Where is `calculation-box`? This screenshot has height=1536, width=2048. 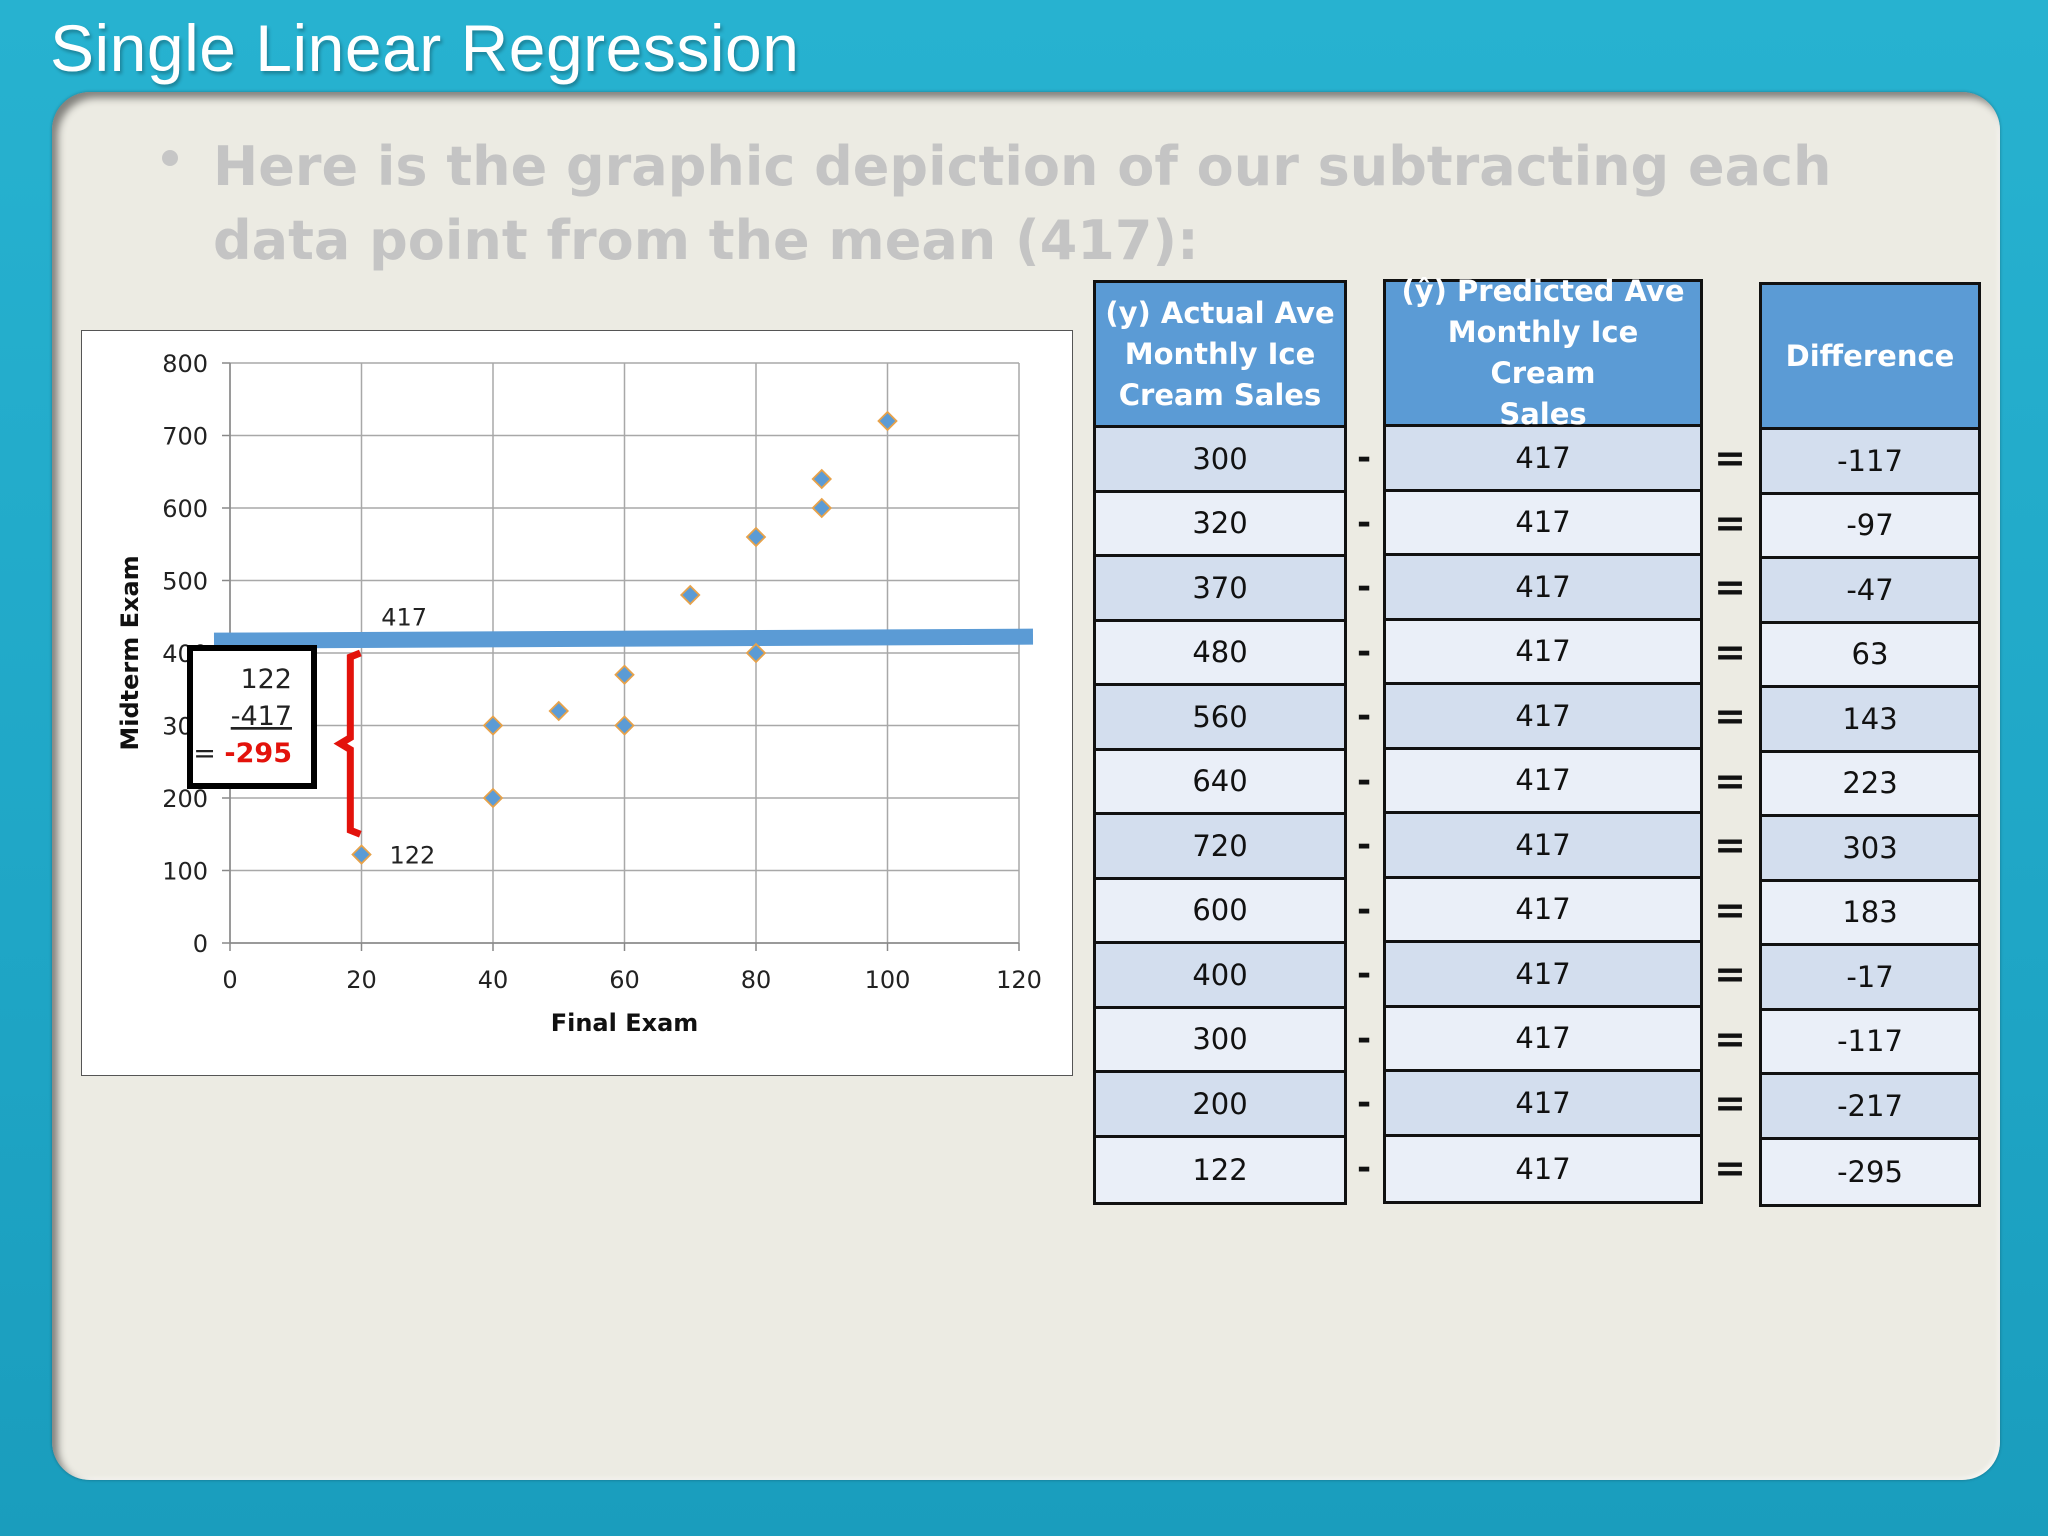 calculation-box is located at coordinates (252, 717).